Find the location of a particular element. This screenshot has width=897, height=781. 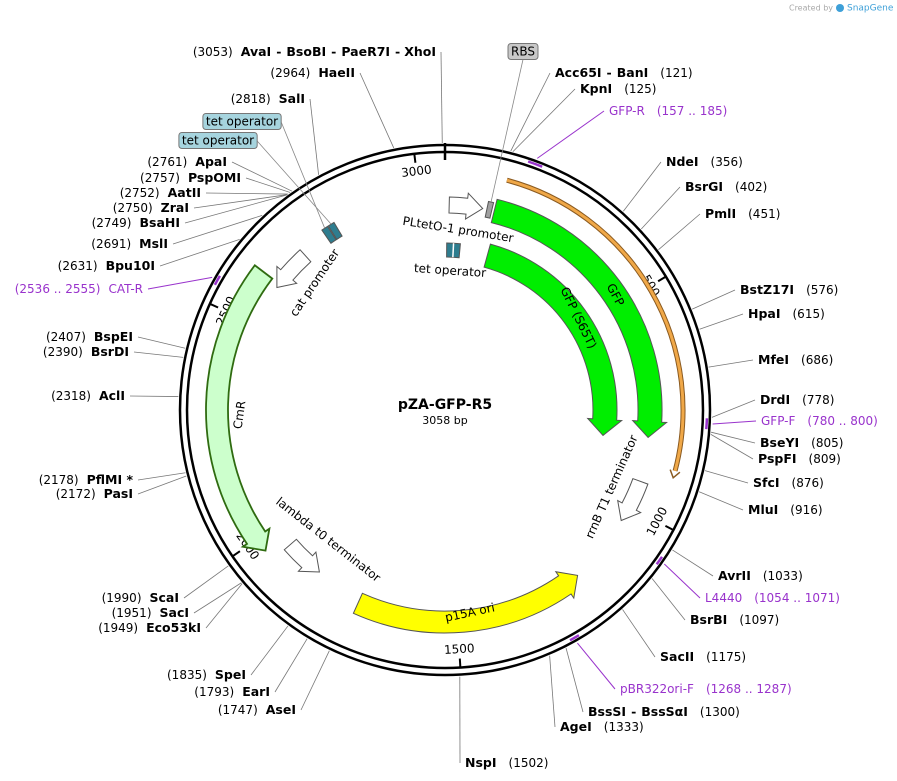

enzyme-position: (1300) is located at coordinates (720, 712).